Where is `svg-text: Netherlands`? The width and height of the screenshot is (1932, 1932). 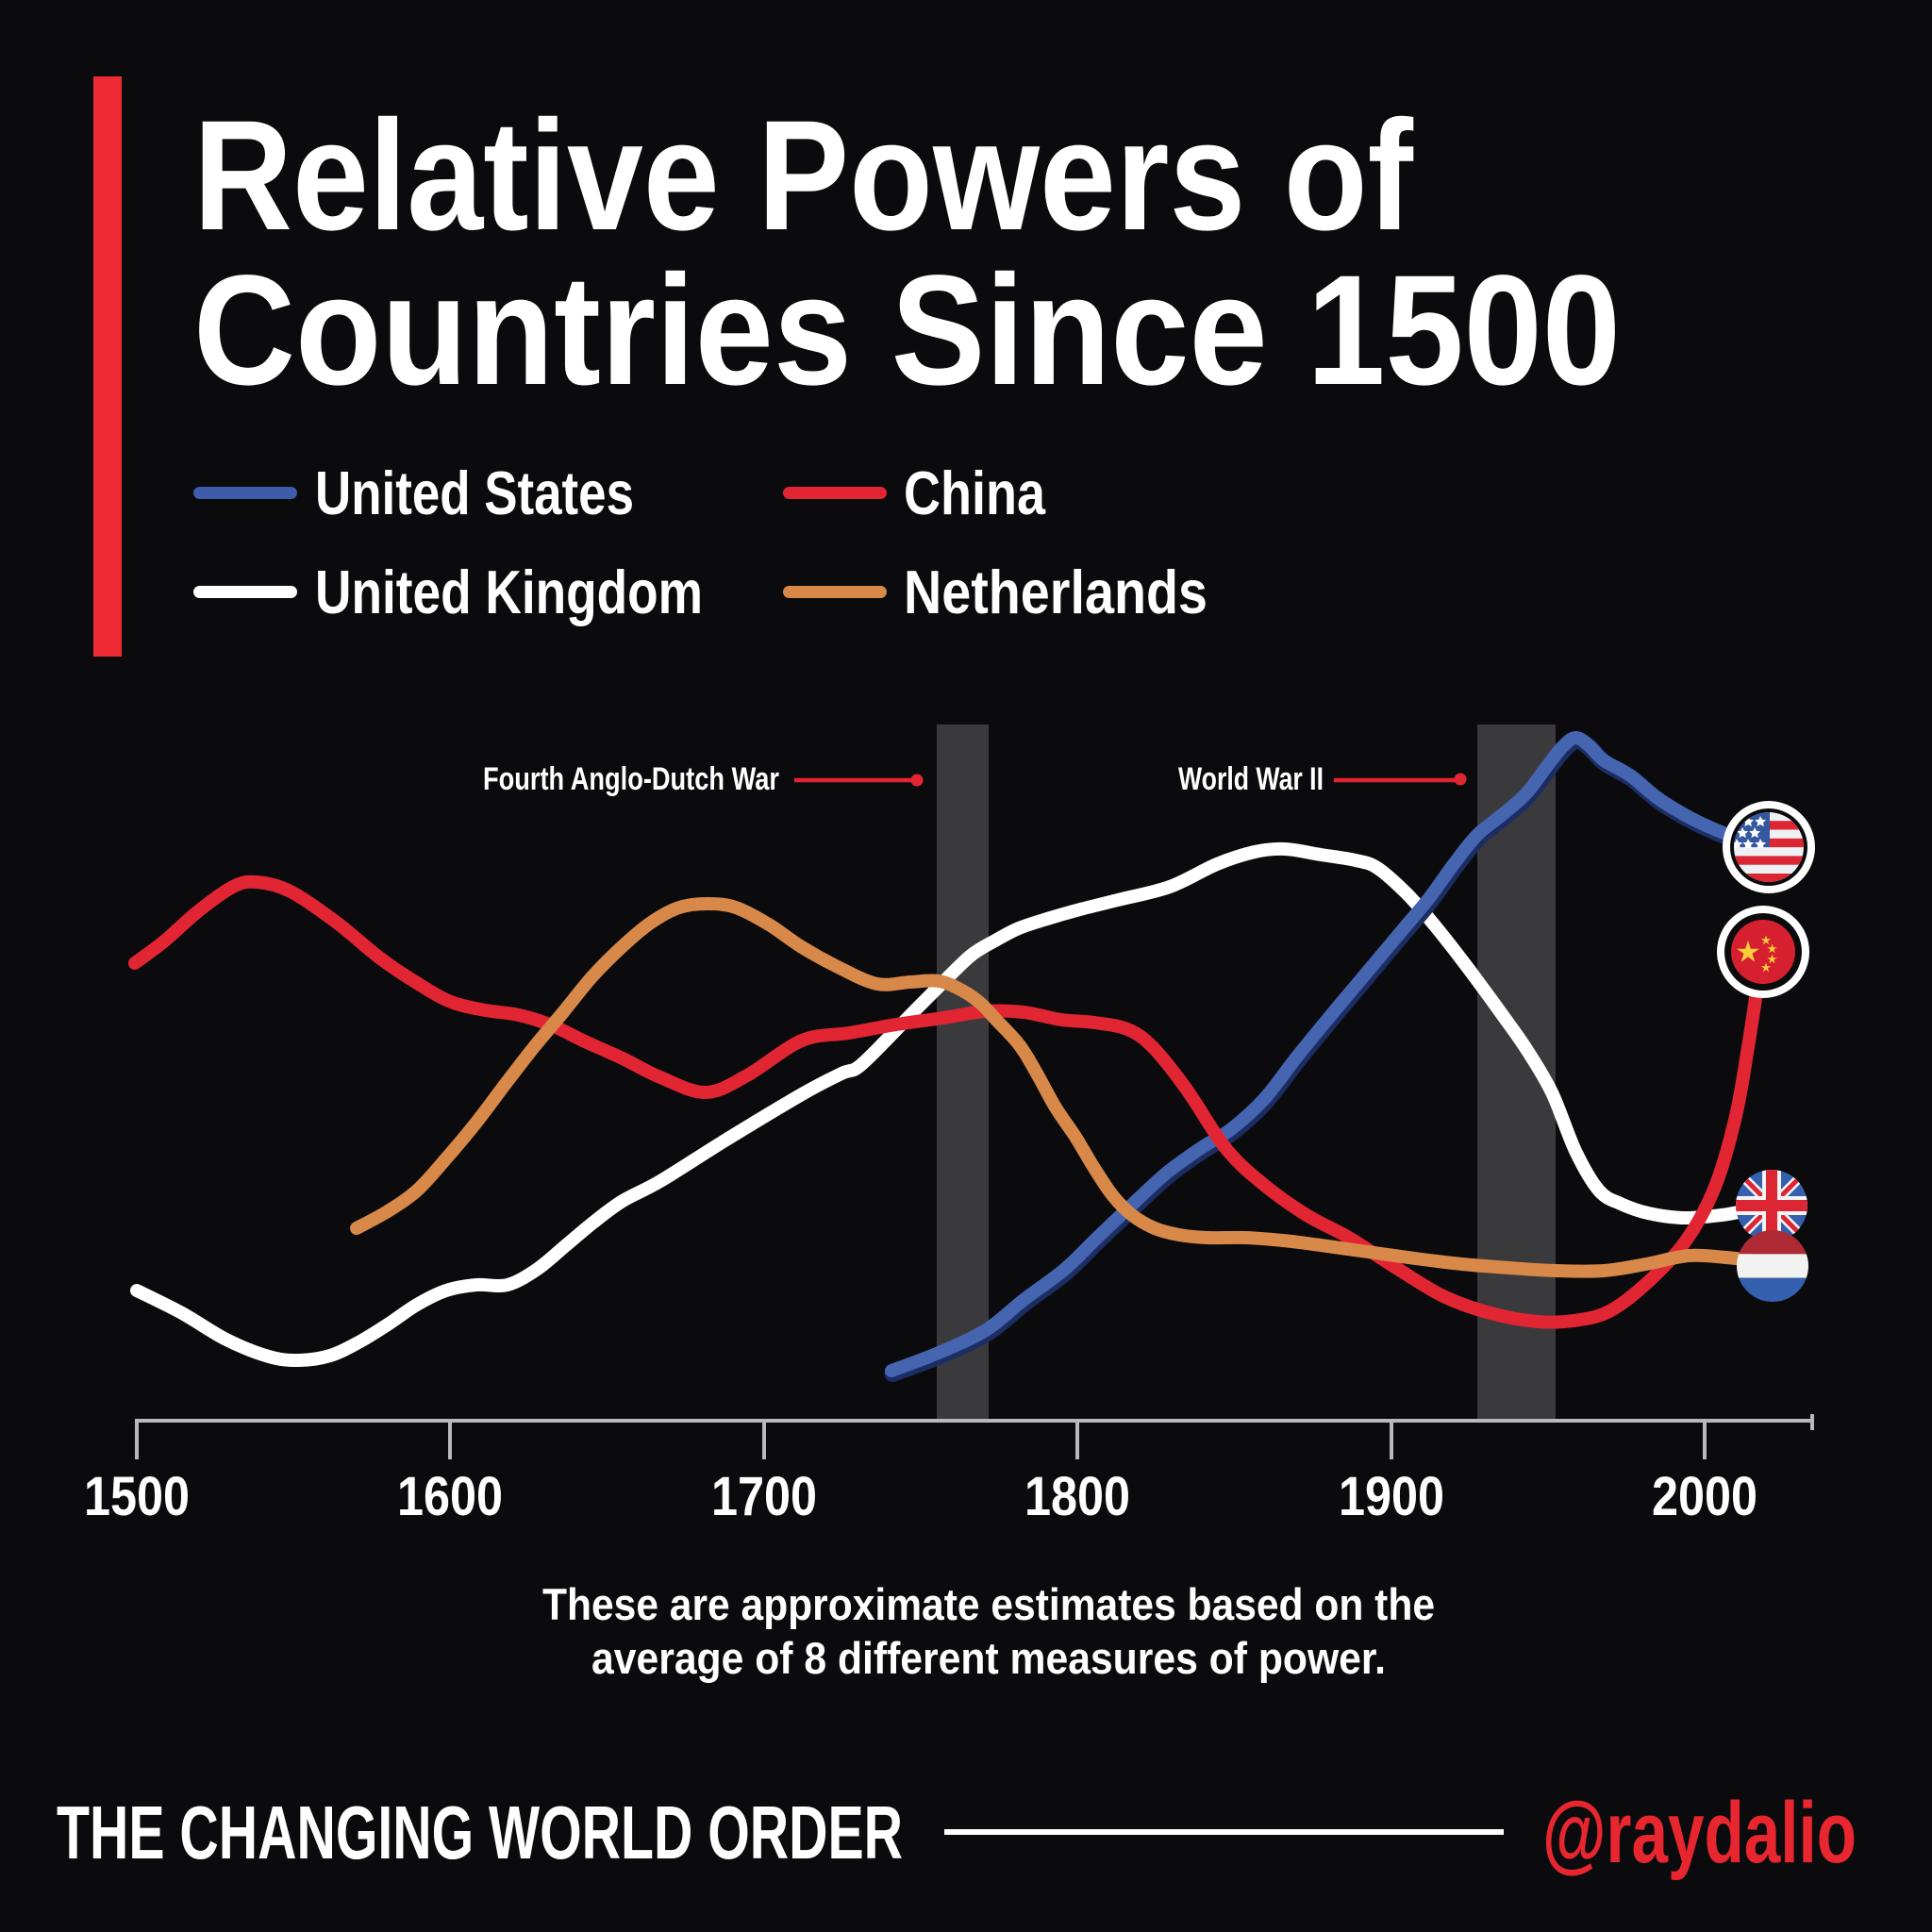
svg-text: Netherlands is located at coordinates (1056, 592).